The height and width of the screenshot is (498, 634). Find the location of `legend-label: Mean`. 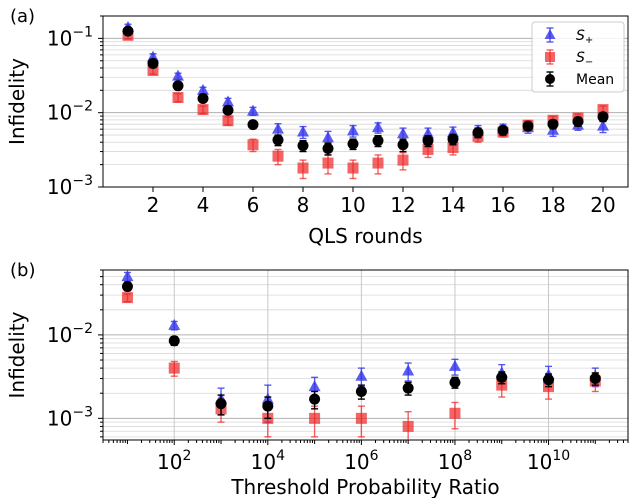

legend-label: Mean is located at coordinates (595, 80).